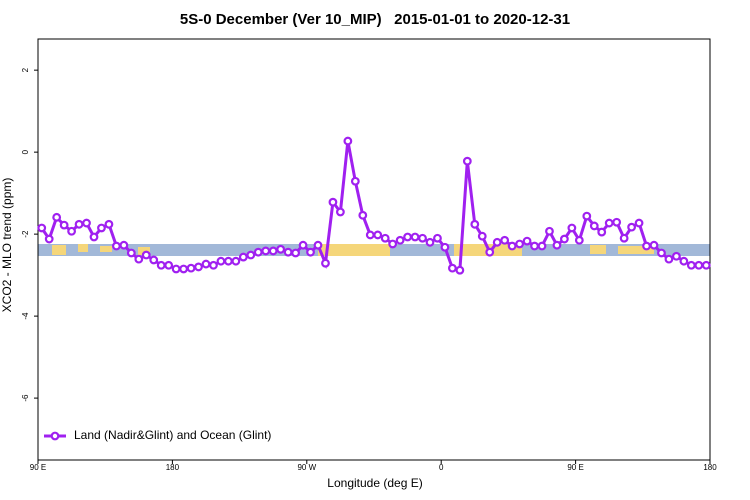 Image resolution: width=750 pixels, height=500 pixels. Describe the element at coordinates (55, 436) in the screenshot. I see `legend-marker` at that location.